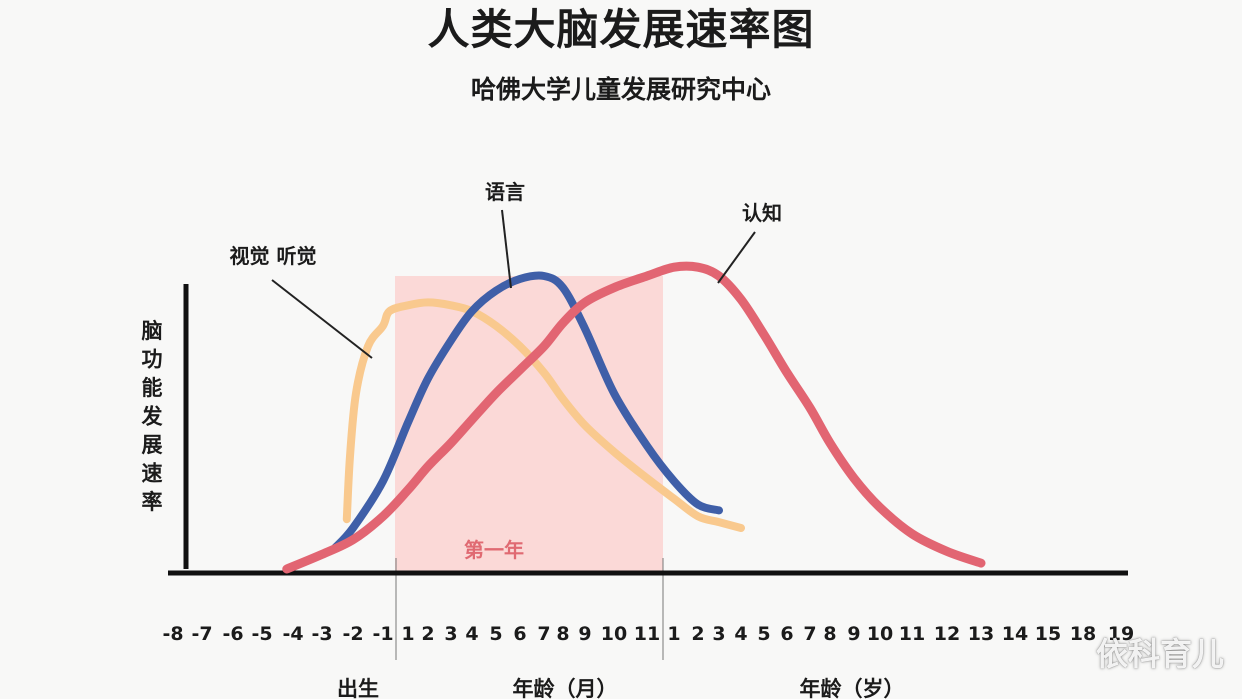 The image size is (1242, 699). I want to click on y-axis-label-char: 能, so click(152, 388).